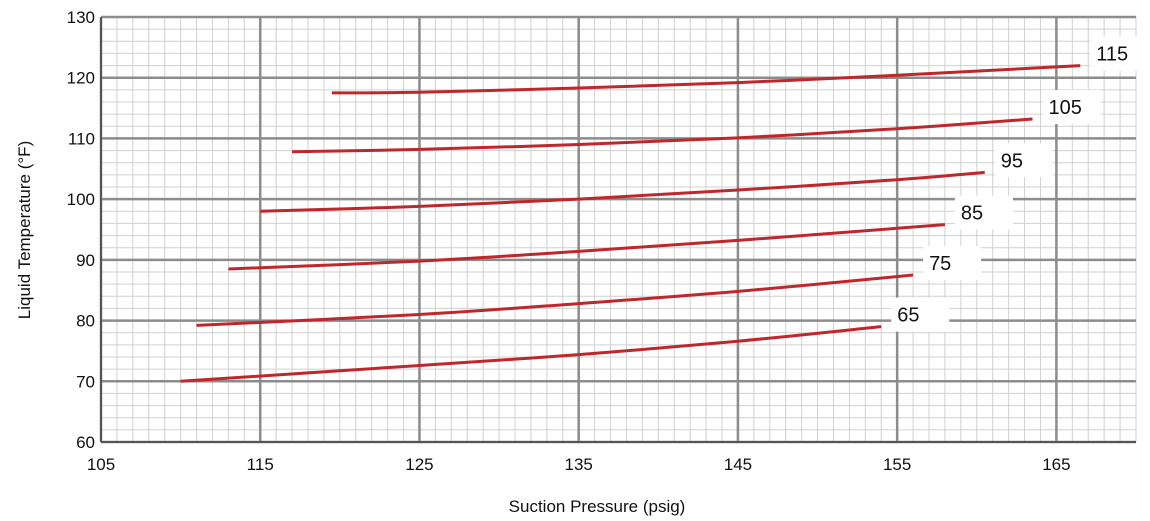 This screenshot has height=521, width=1150. Describe the element at coordinates (738, 464) in the screenshot. I see `x-tick-label: 145` at that location.